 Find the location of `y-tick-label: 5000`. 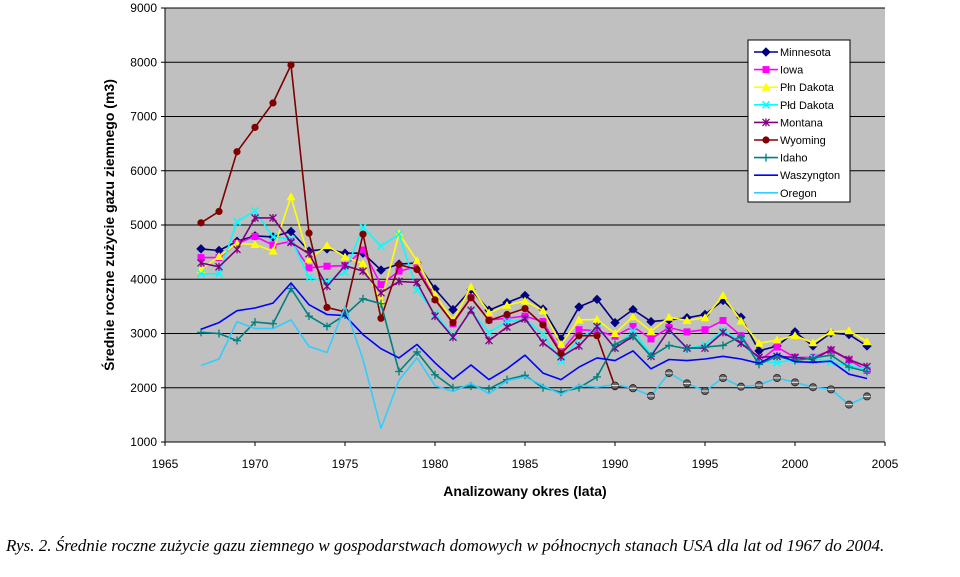

y-tick-label: 5000 is located at coordinates (143, 225).